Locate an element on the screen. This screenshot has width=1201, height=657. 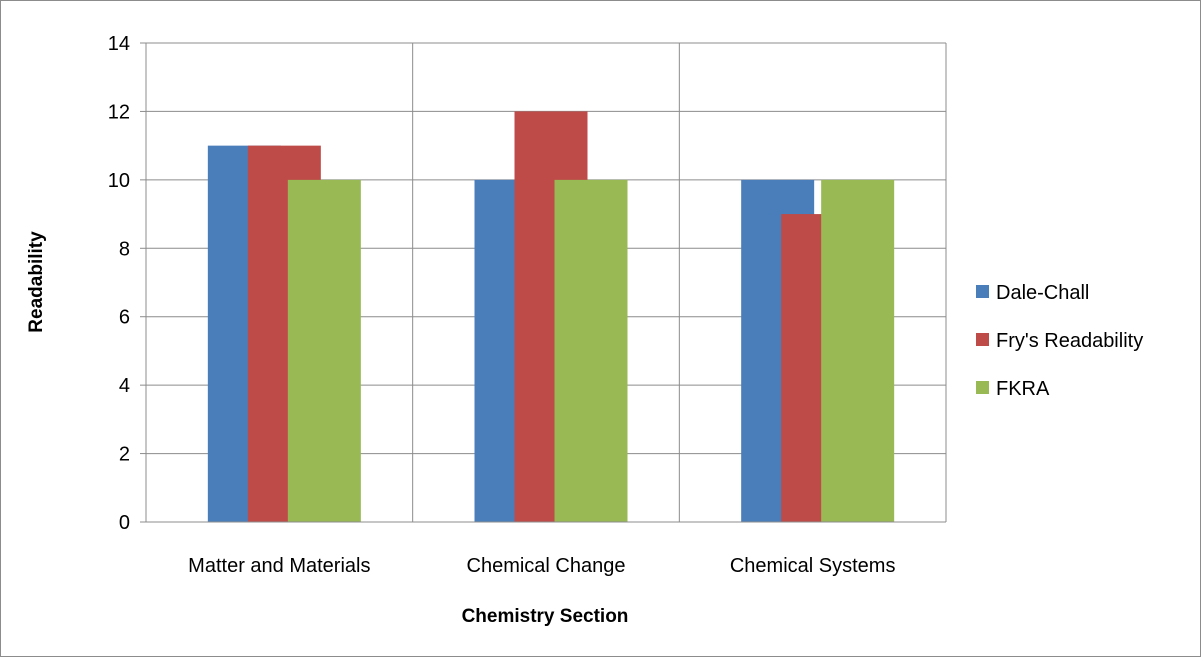
legend: Dale-Chall Fry's Readability FKRA is located at coordinates (1059, 341).